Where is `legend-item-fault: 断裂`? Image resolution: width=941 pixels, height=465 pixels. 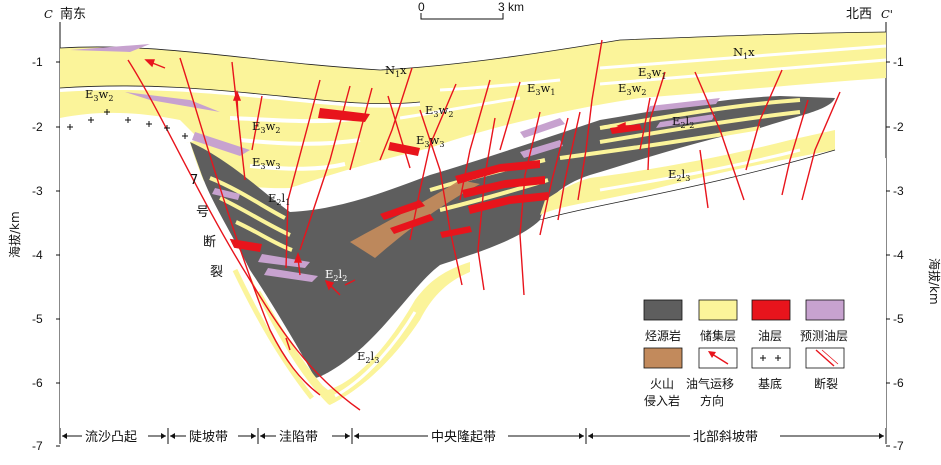
legend-item-fault: 断裂 is located at coordinates (825, 369).